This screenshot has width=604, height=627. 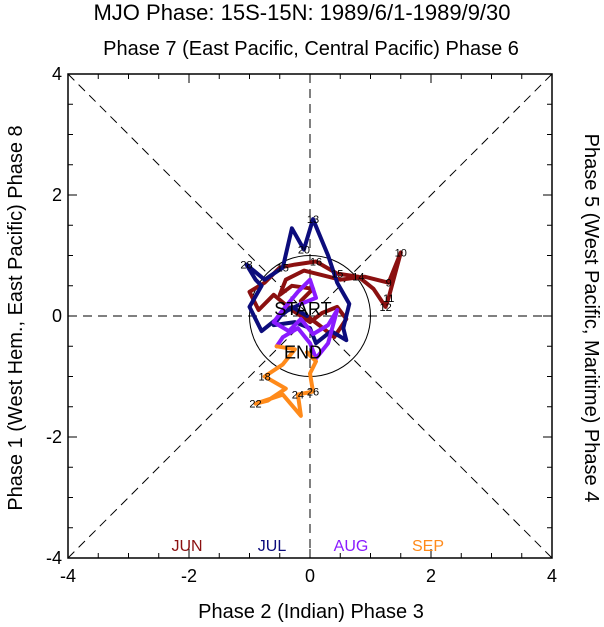 What do you see at coordinates (310, 576) in the screenshot?
I see `x-tick-label: 0` at bounding box center [310, 576].